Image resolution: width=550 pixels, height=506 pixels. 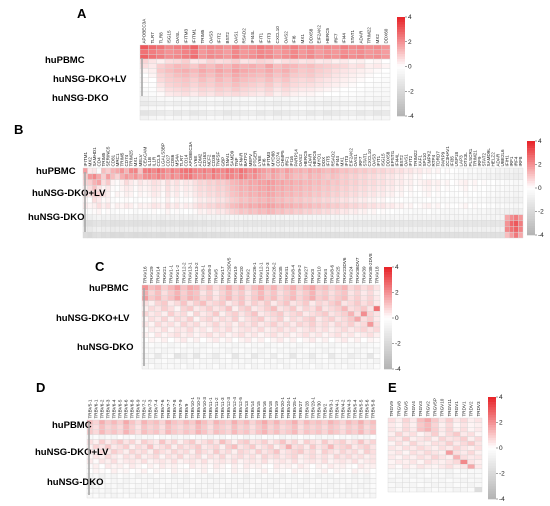 What do you see at coordinates (484, 159) in the screenshot?
I see `column-label: STAT2` at bounding box center [484, 159].